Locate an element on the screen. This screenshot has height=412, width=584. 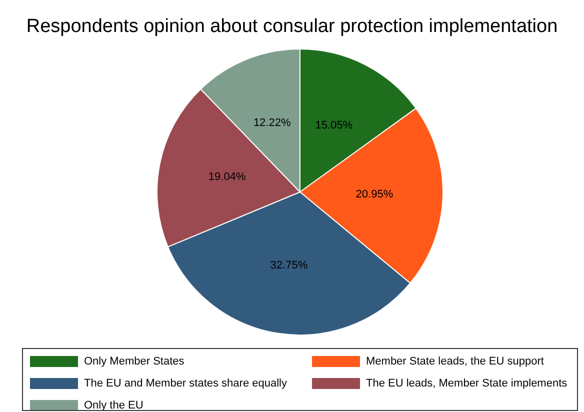
legend-label: Member State leads, the EU support is located at coordinates (455, 362).